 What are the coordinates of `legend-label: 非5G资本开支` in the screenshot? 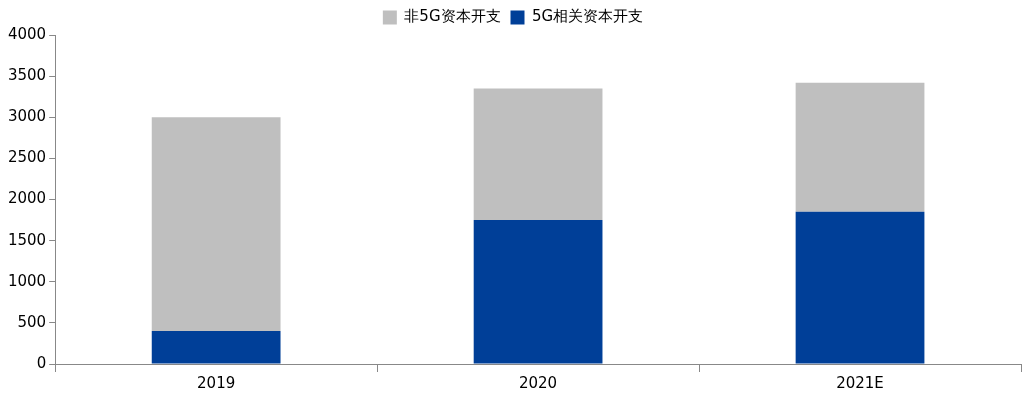 It's located at (452, 16).